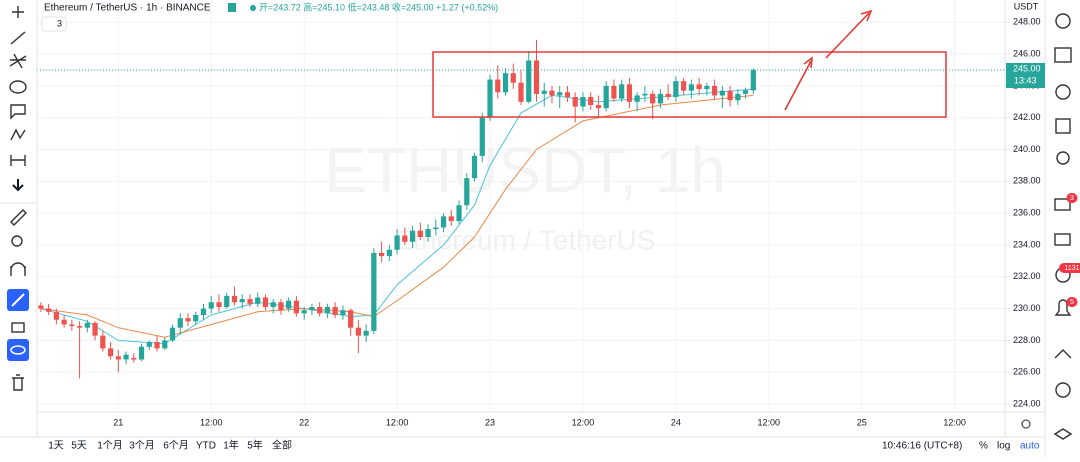 The width and height of the screenshot is (1080, 462). What do you see at coordinates (1027, 372) in the screenshot?
I see `y-tick-label: 226.00` at bounding box center [1027, 372].